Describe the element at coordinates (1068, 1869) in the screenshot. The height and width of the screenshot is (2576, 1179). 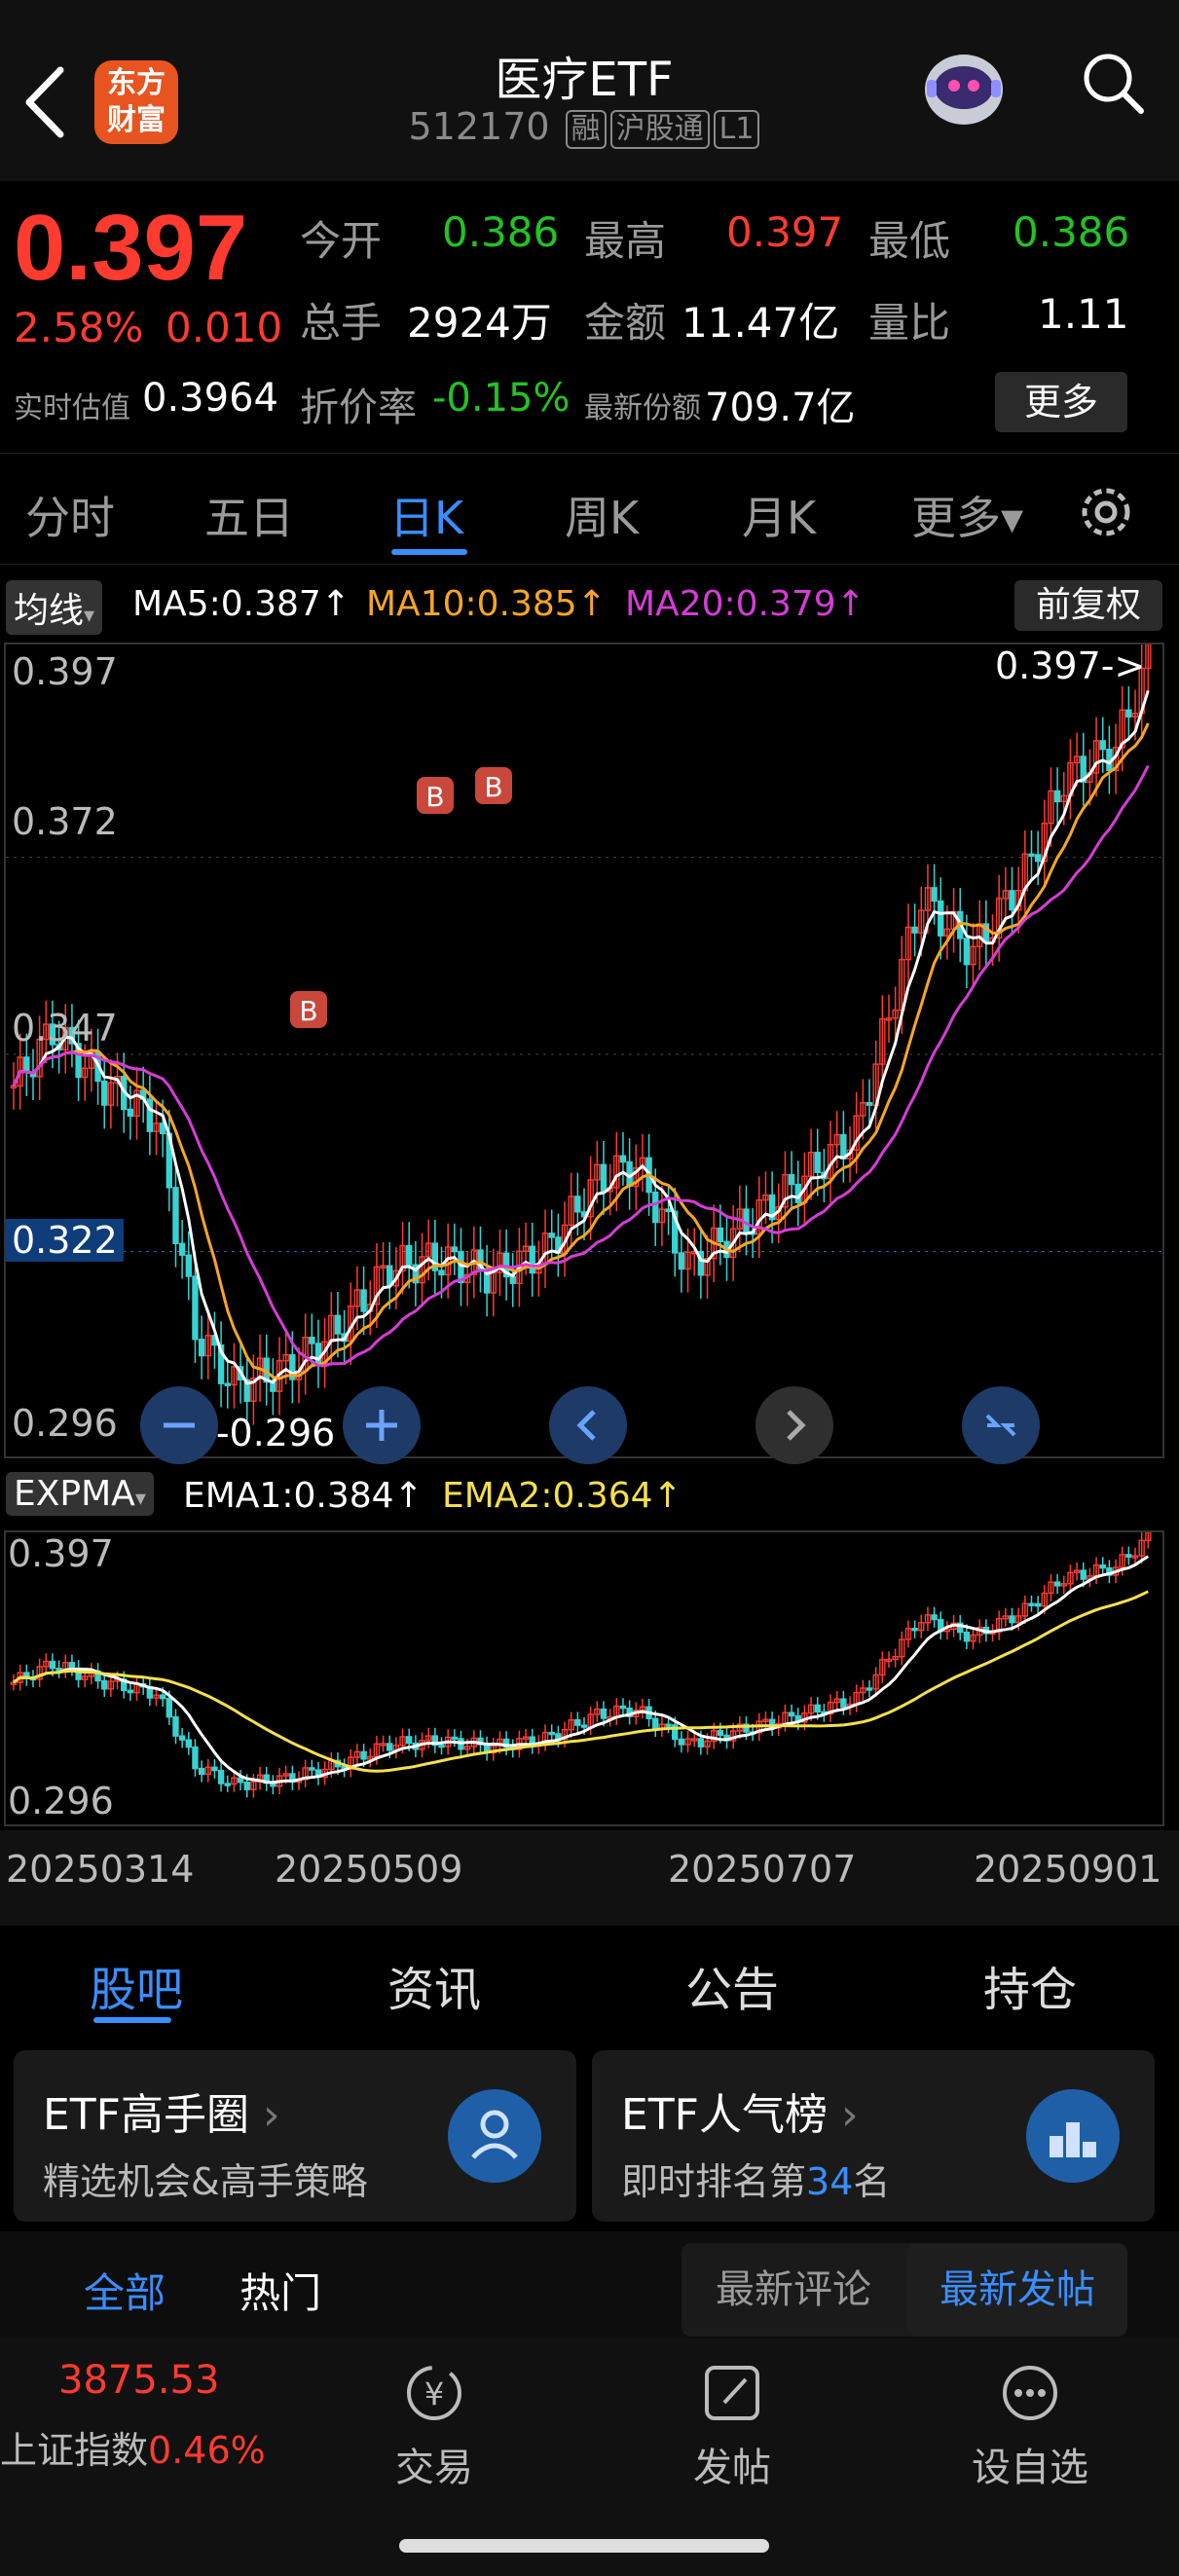
I see `x-axis-label-4: 20250901` at that location.